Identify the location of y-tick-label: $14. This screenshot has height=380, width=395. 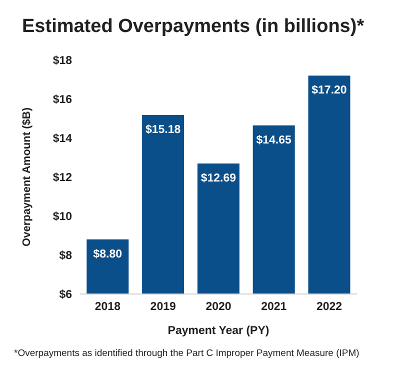
(62, 139).